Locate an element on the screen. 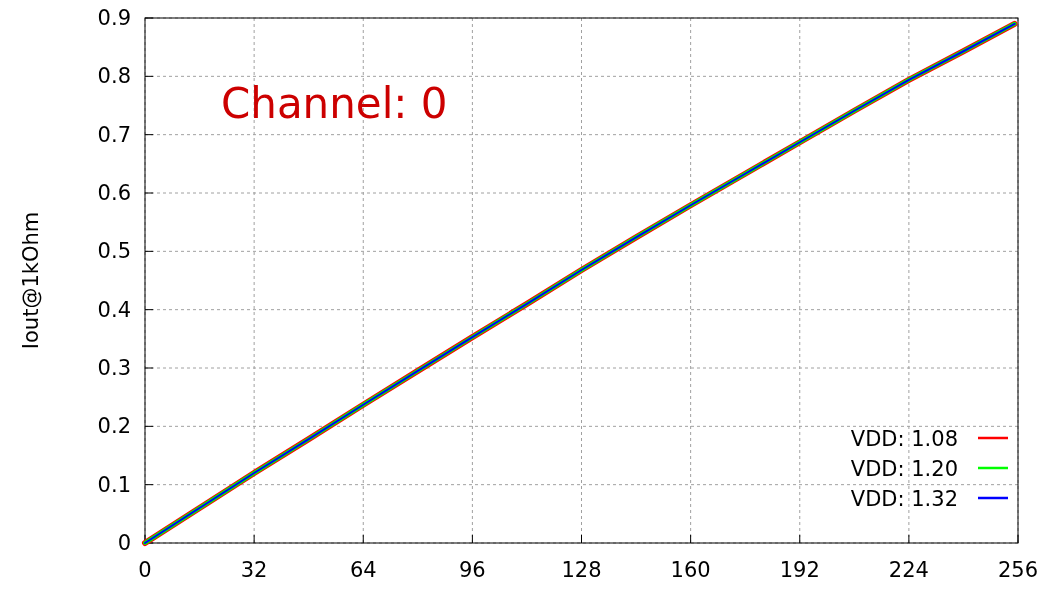 This screenshot has width=1056, height=591. y-tick-label: 0.3 is located at coordinates (114, 368).